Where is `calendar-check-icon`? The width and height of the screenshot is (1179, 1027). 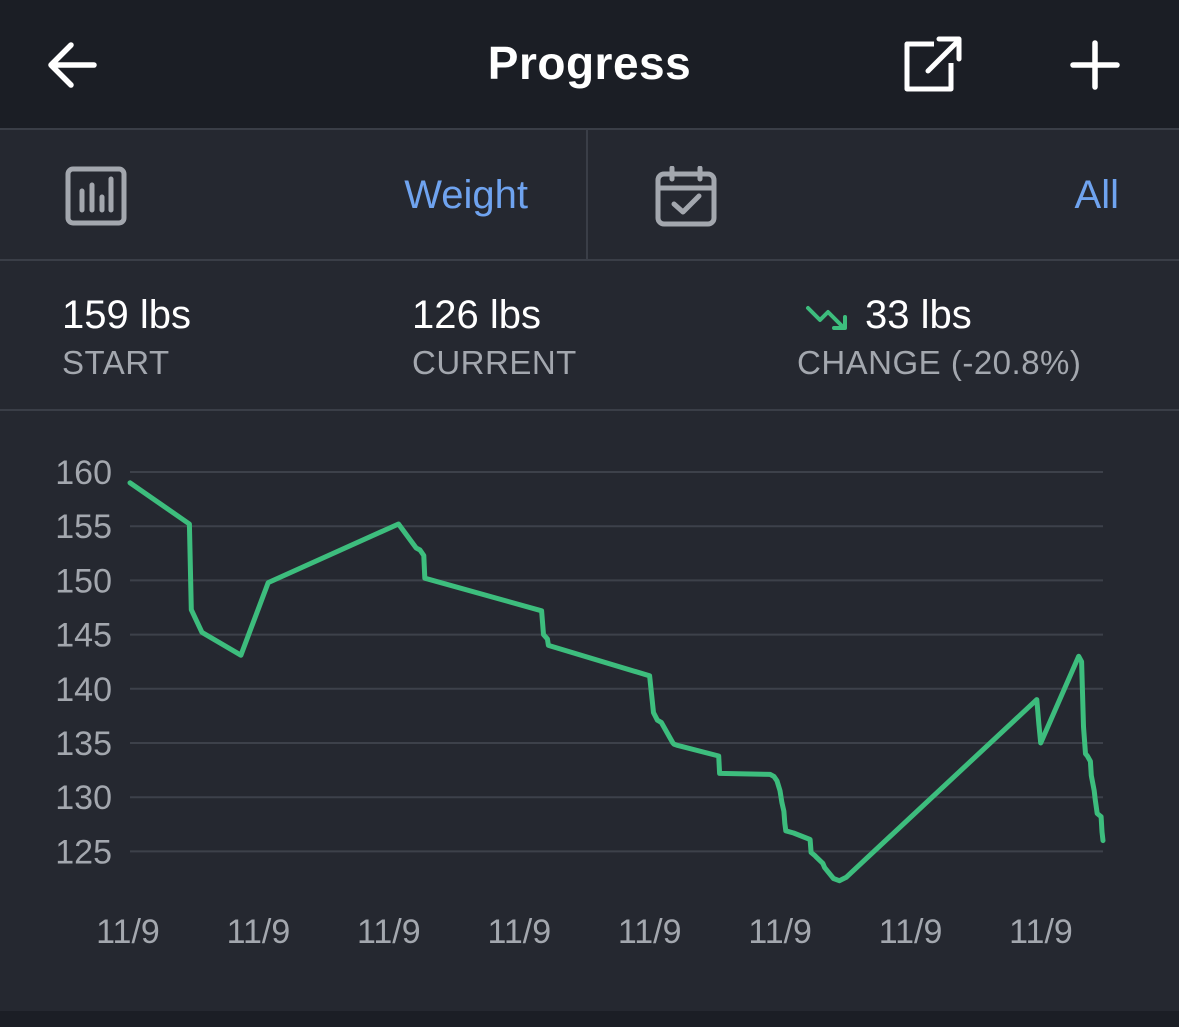
calendar-check-icon is located at coordinates (686, 196).